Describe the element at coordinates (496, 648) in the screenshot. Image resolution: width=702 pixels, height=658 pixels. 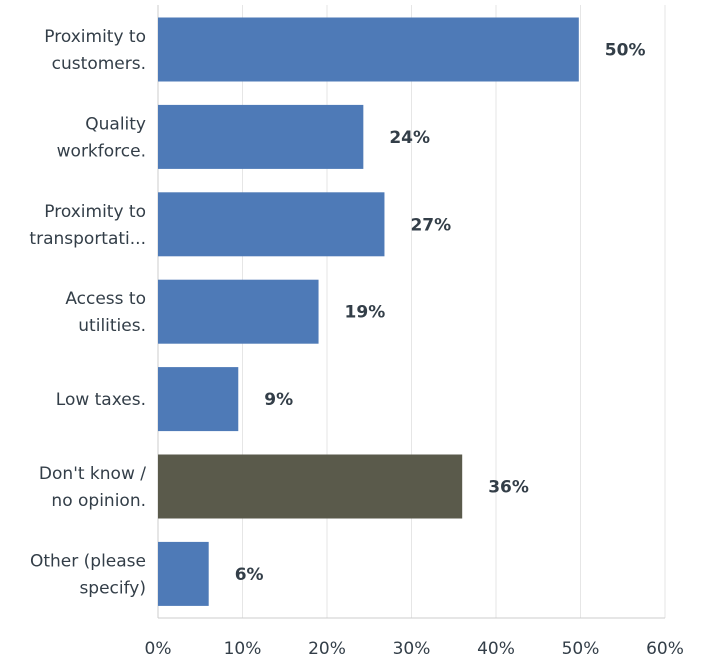
I see `x-tick-label: 40%` at that location.